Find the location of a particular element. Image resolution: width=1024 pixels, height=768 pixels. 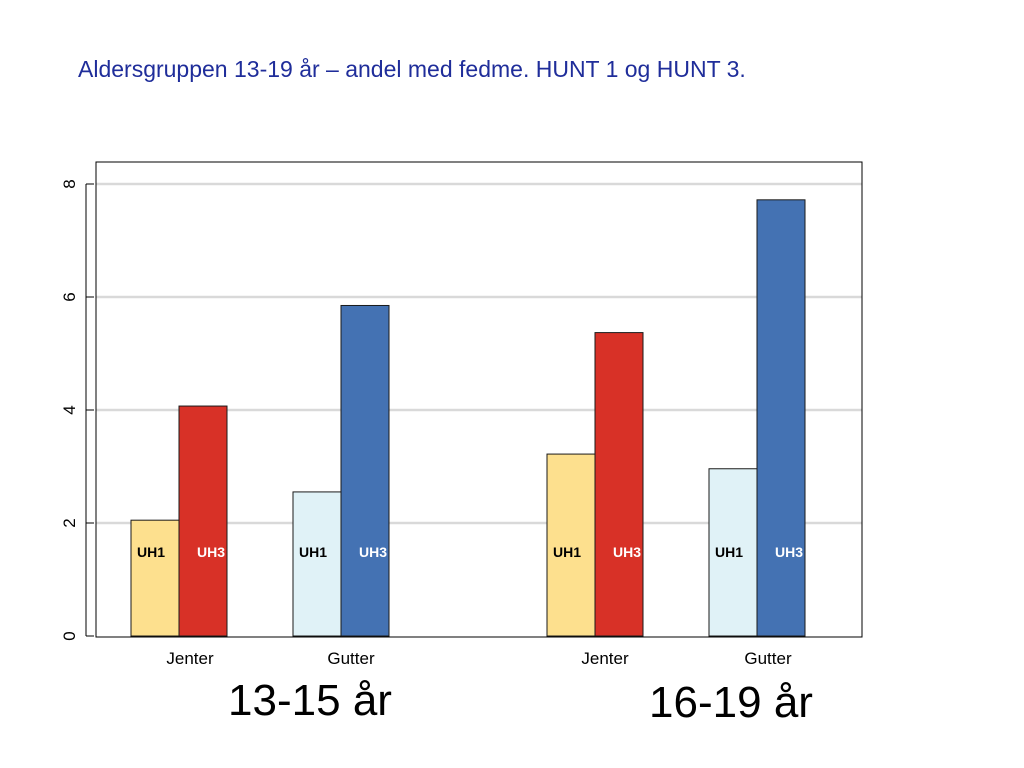

y-tick-label: 6 is located at coordinates (69, 296).